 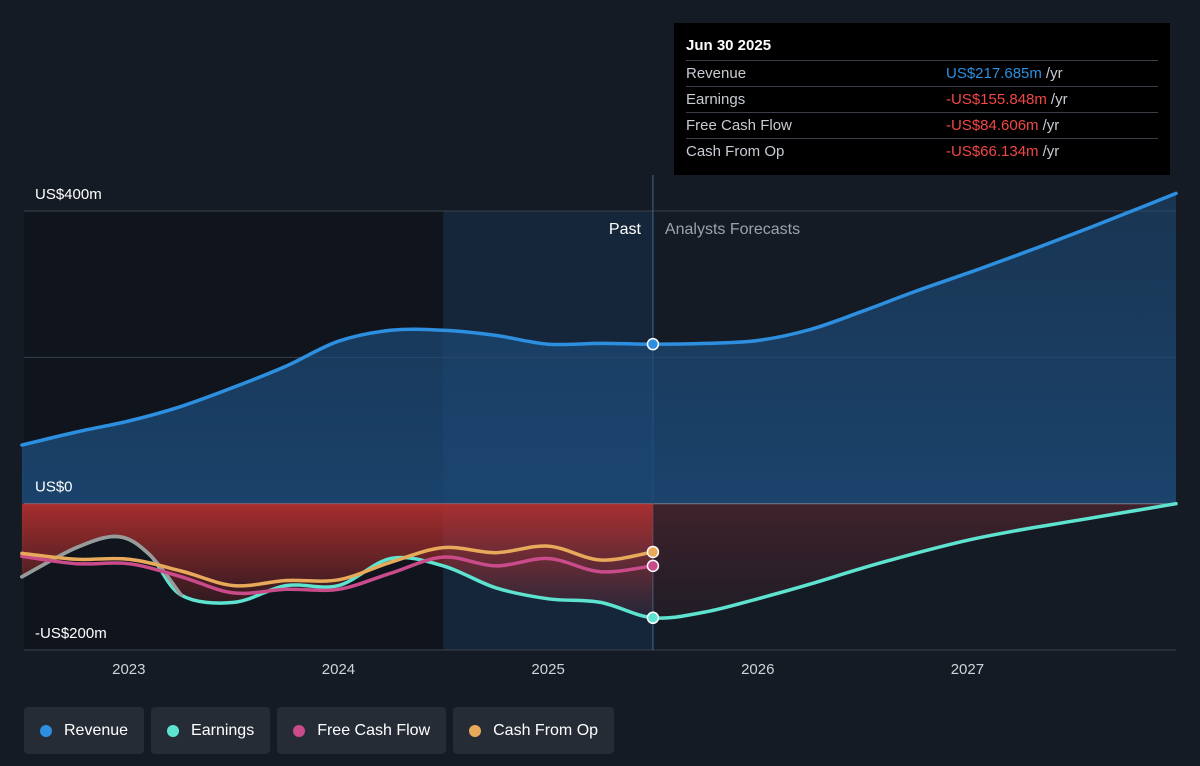 I want to click on tooltip-value: -US$155.848m, so click(x=996, y=99).